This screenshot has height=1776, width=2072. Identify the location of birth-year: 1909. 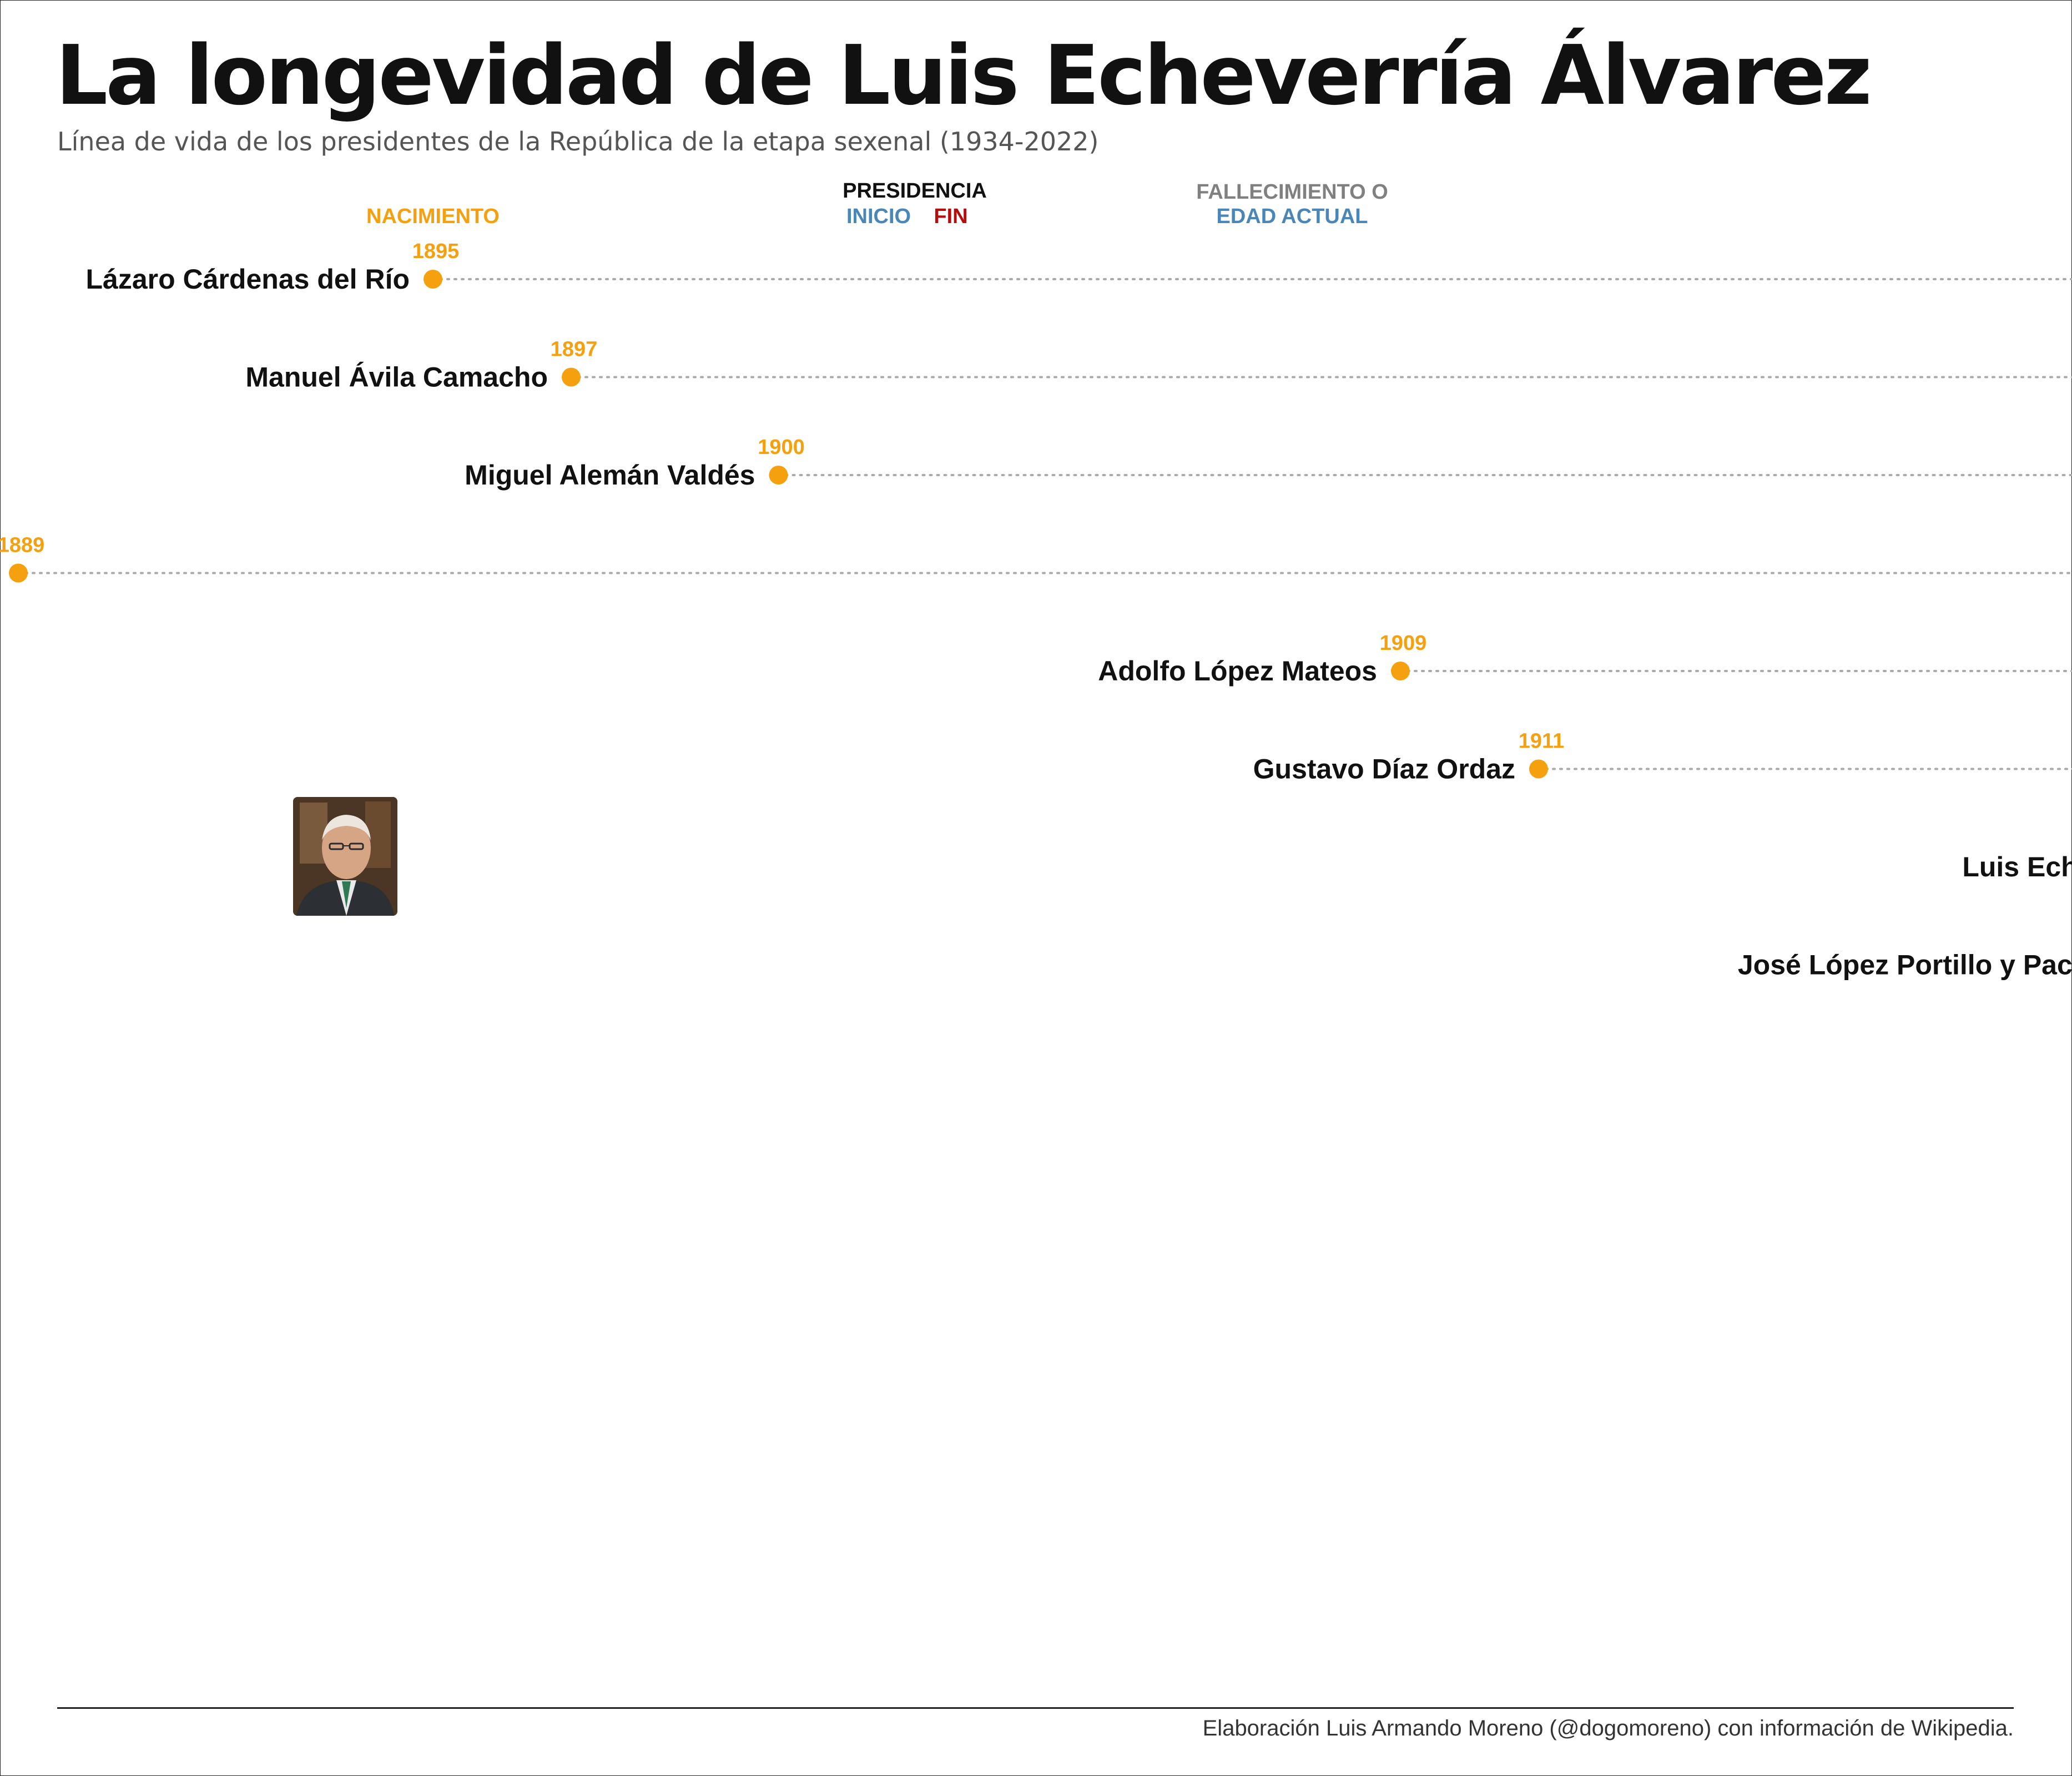
(1403, 643).